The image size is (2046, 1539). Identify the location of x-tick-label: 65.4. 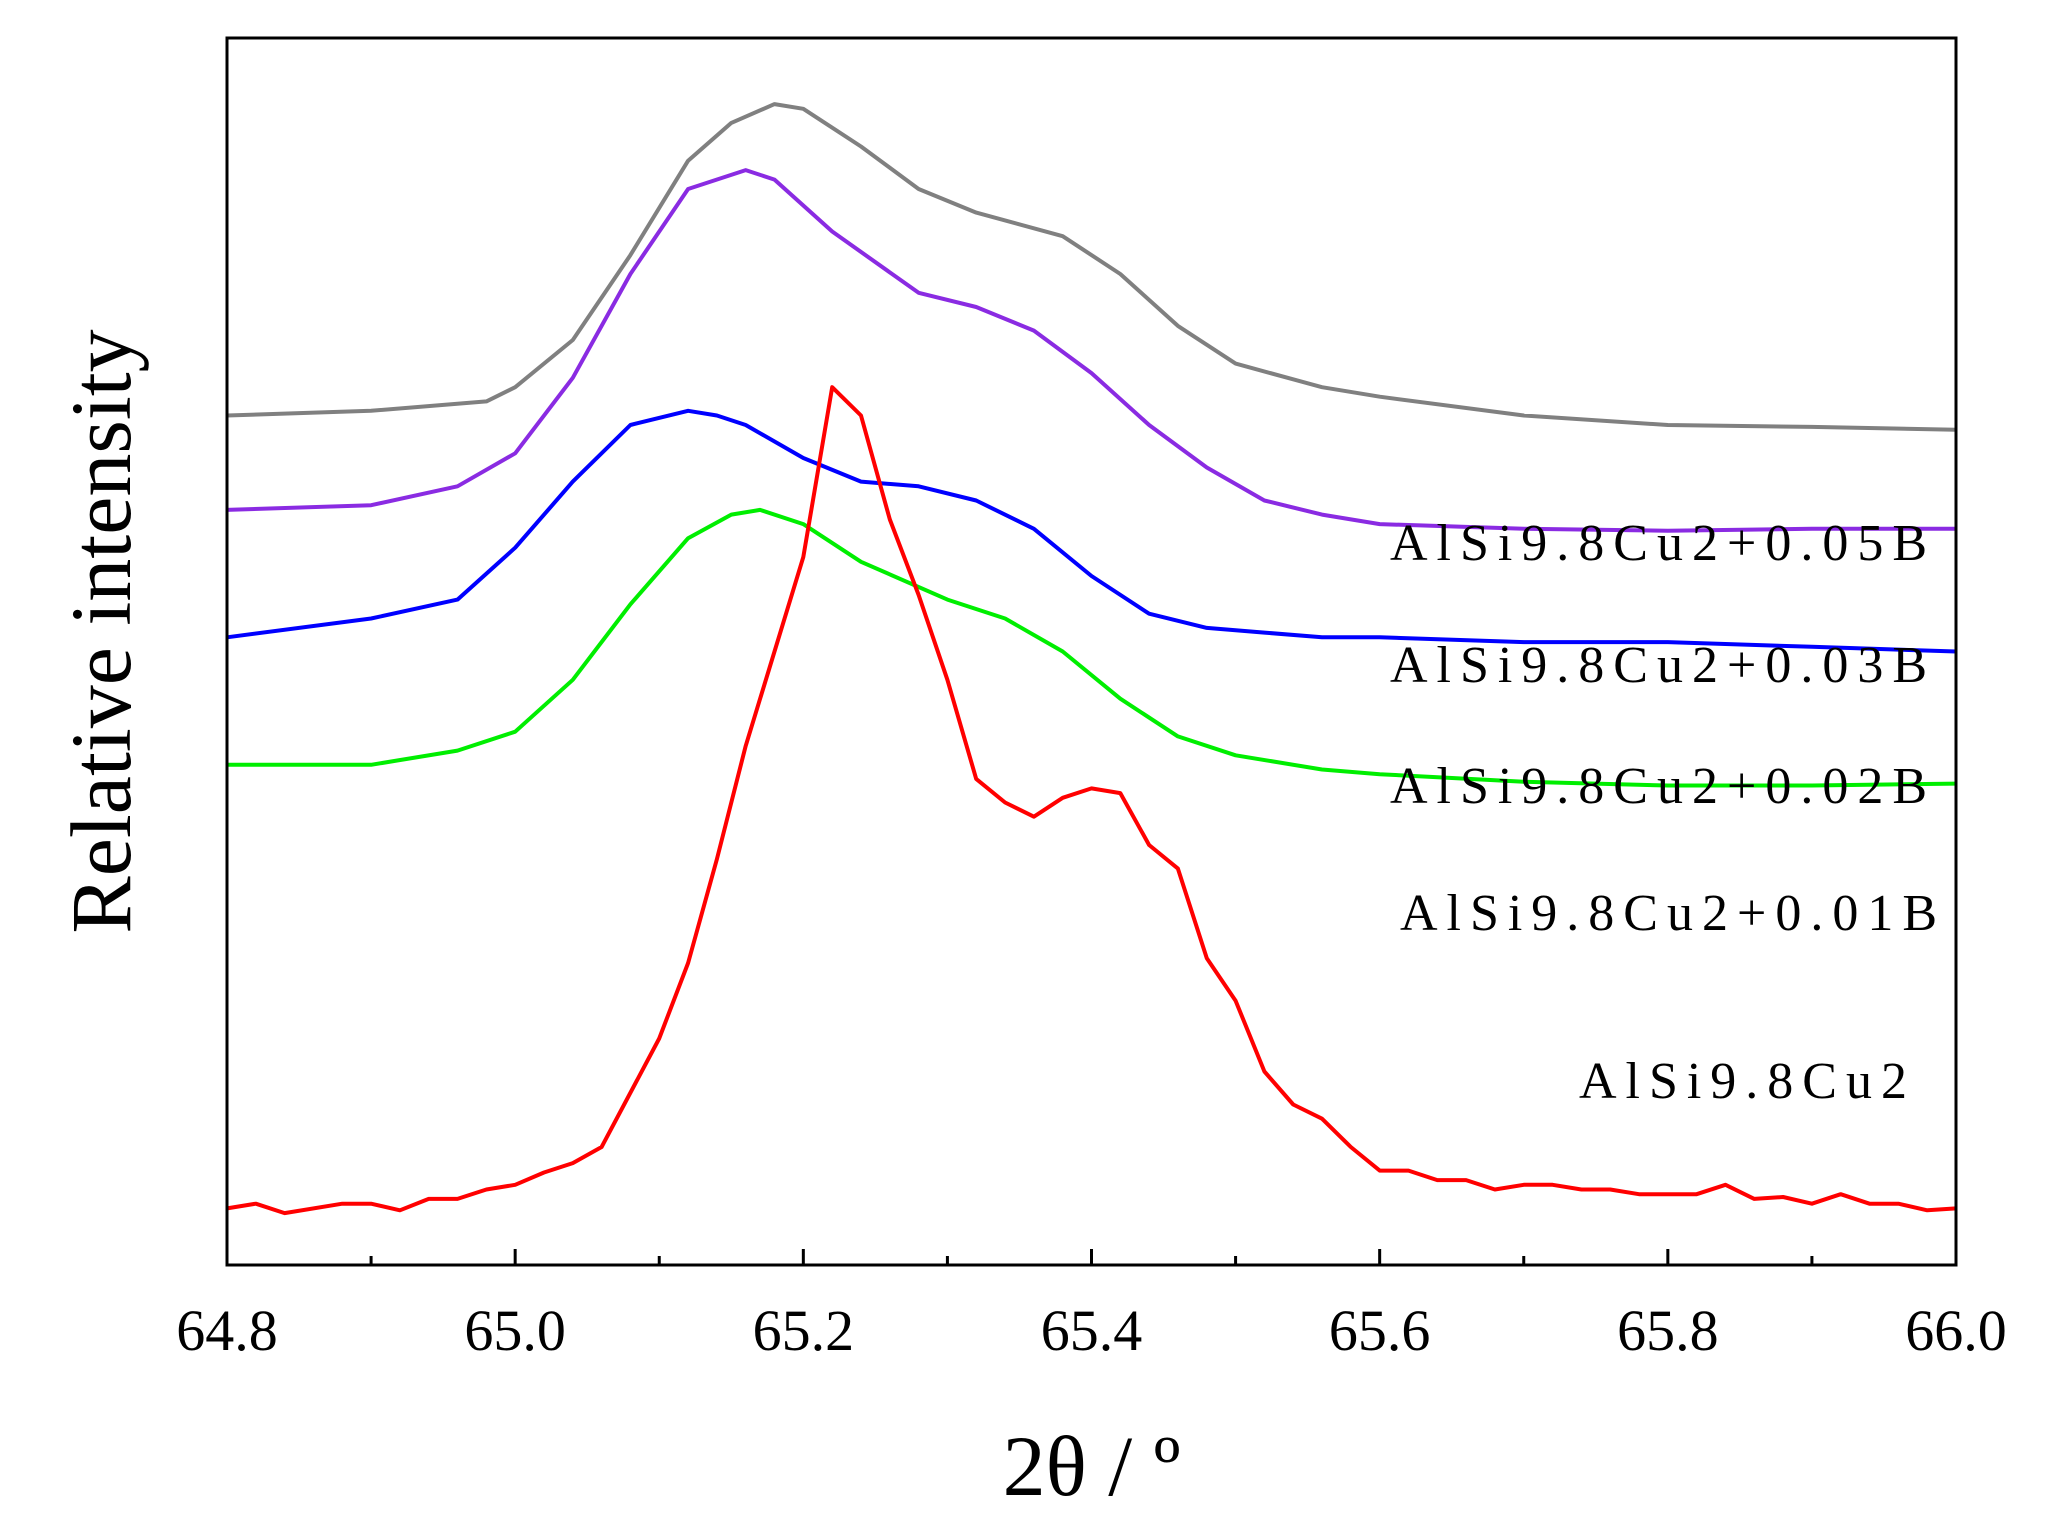
(1092, 1330).